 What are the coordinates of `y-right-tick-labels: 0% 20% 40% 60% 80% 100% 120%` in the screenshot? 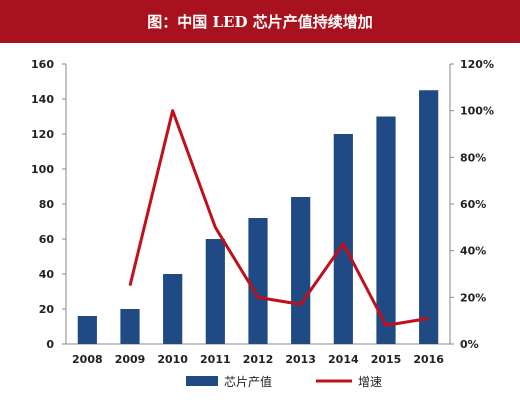 It's located at (477, 204).